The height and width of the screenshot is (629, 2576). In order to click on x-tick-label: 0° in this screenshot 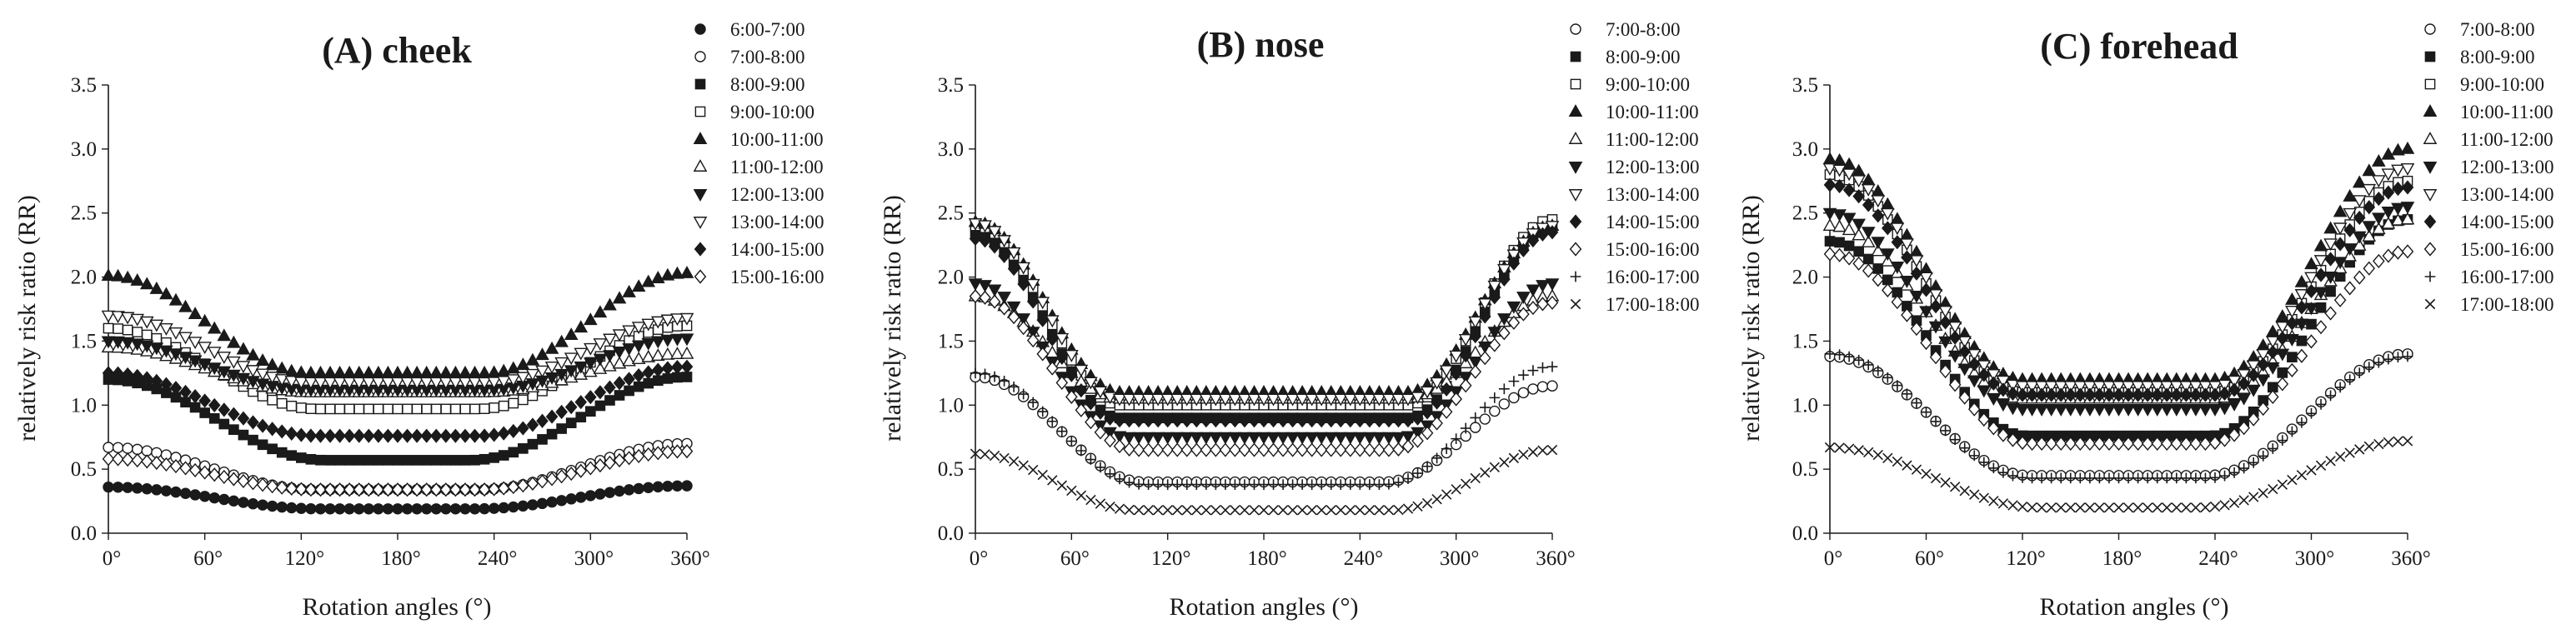, I will do `click(1833, 558)`.